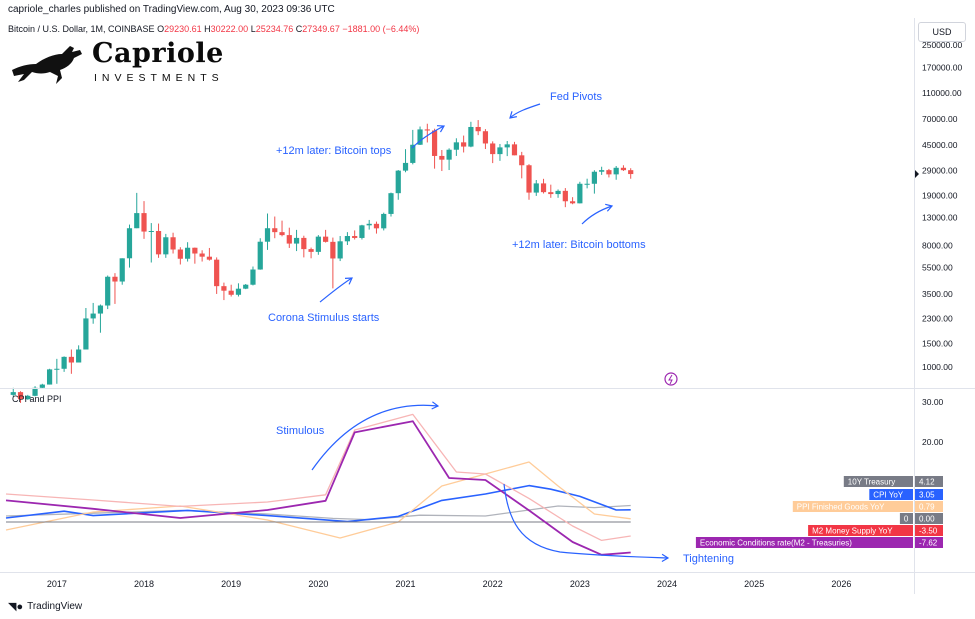  I want to click on annotation-label: Stimulous, so click(300, 431).